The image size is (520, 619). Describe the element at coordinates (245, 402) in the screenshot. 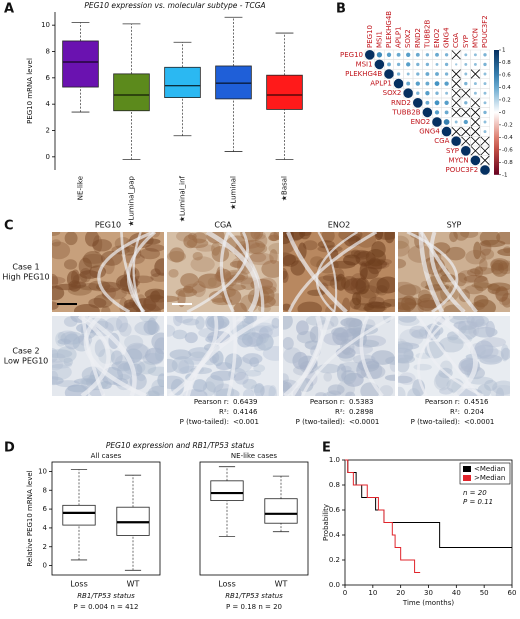

I see `stat-value: 0.6439` at that location.